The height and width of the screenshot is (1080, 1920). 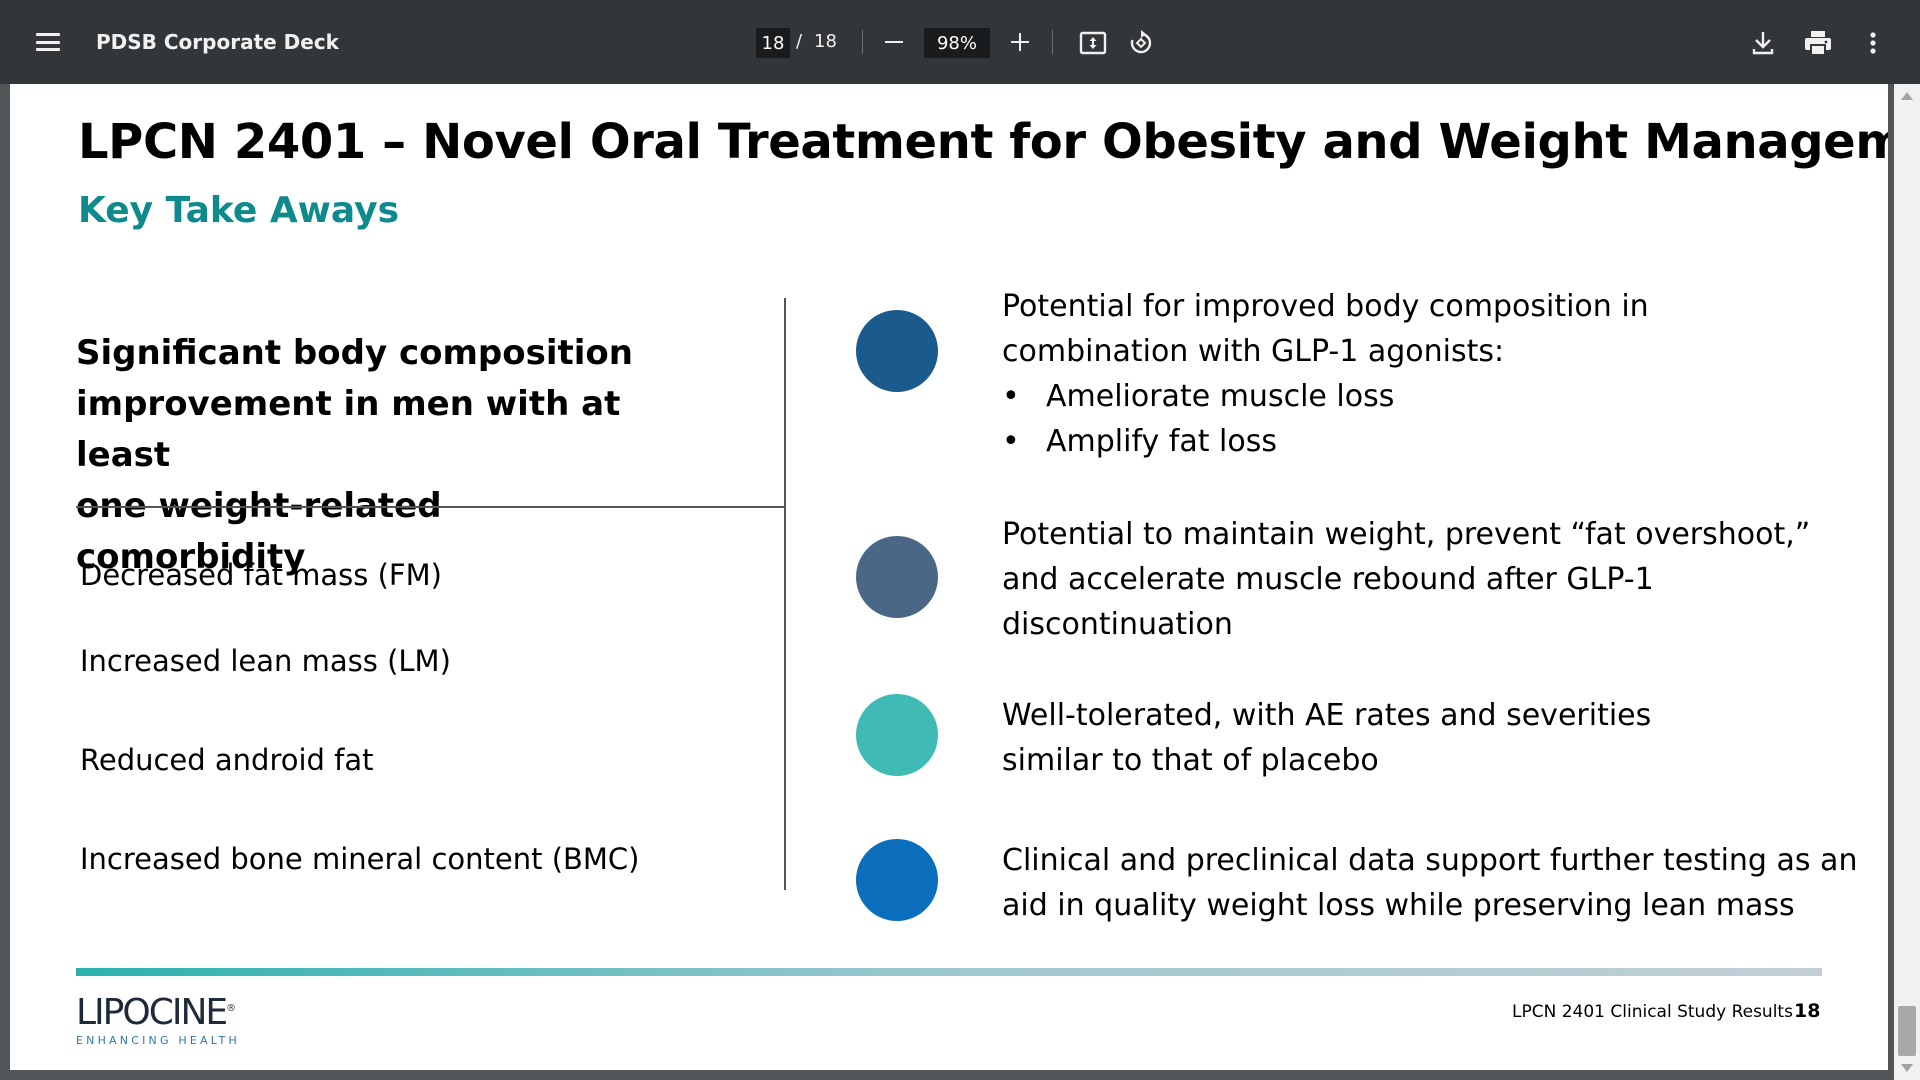 What do you see at coordinates (1907, 96) in the screenshot?
I see `scroll-up-icon` at bounding box center [1907, 96].